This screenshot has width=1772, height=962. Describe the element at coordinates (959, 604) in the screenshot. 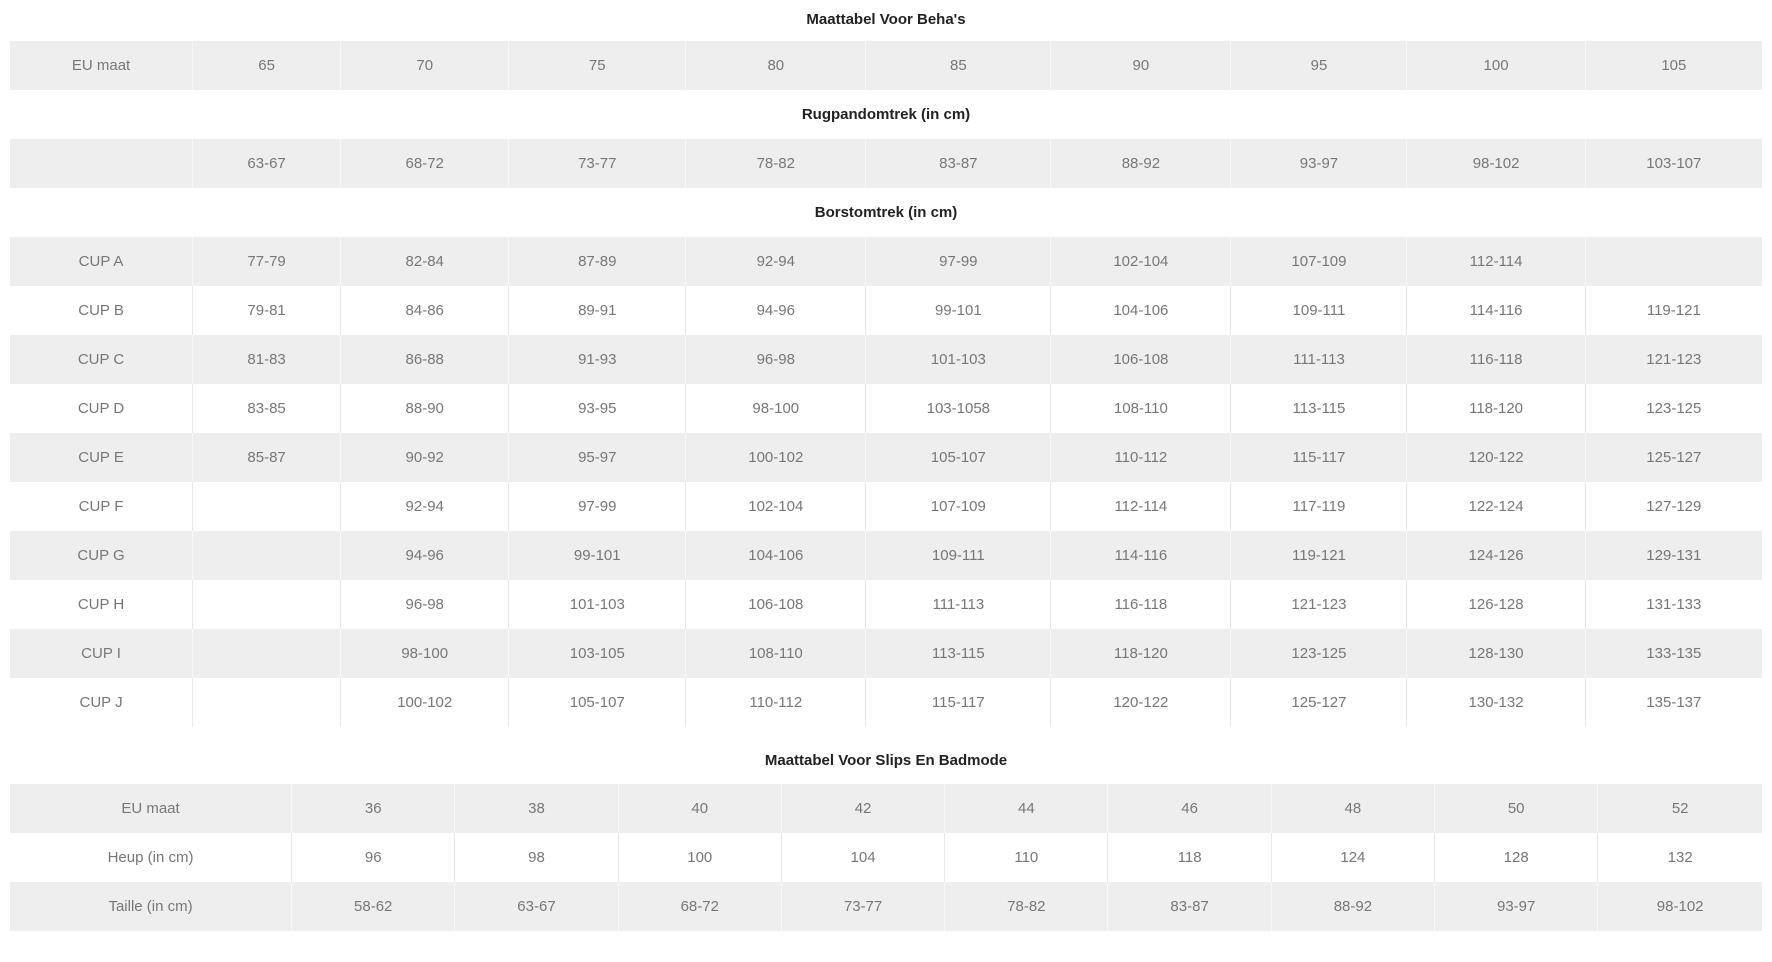

I see `table-cell: 111-113` at that location.